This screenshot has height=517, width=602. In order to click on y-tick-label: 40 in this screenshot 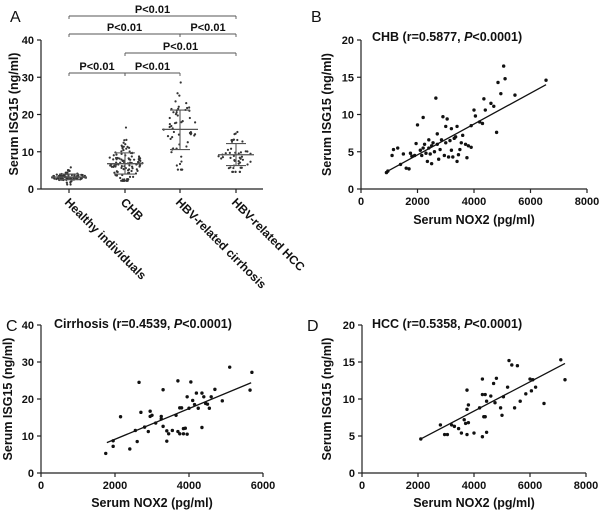, I will do `click(28, 326)`.